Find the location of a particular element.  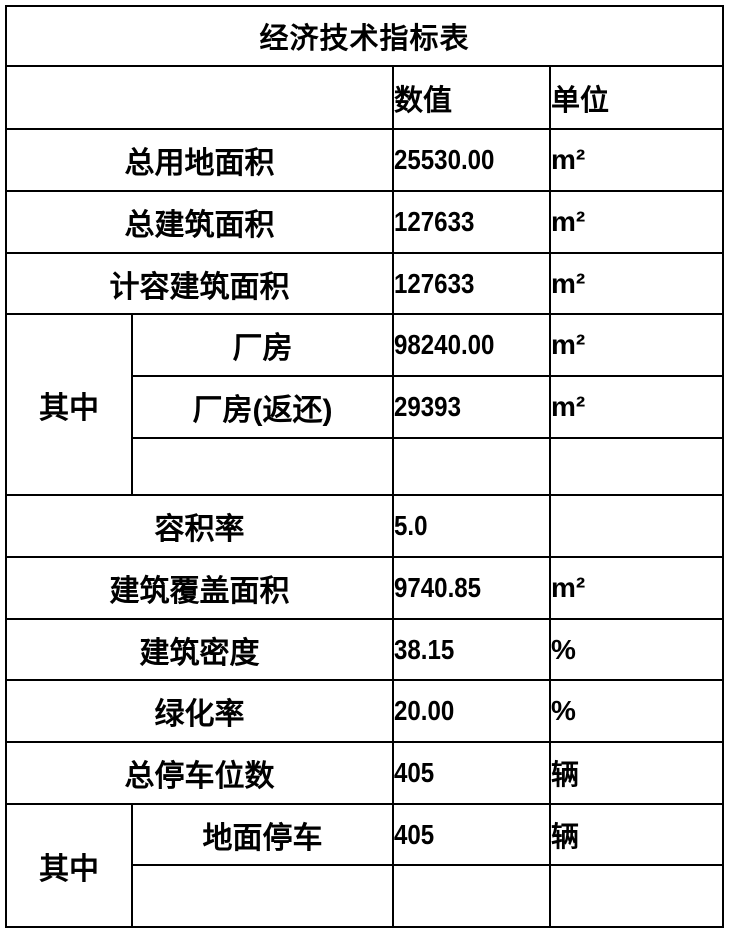

table-row: 建筑覆盖面积 9740.85 m² is located at coordinates (365, 588).